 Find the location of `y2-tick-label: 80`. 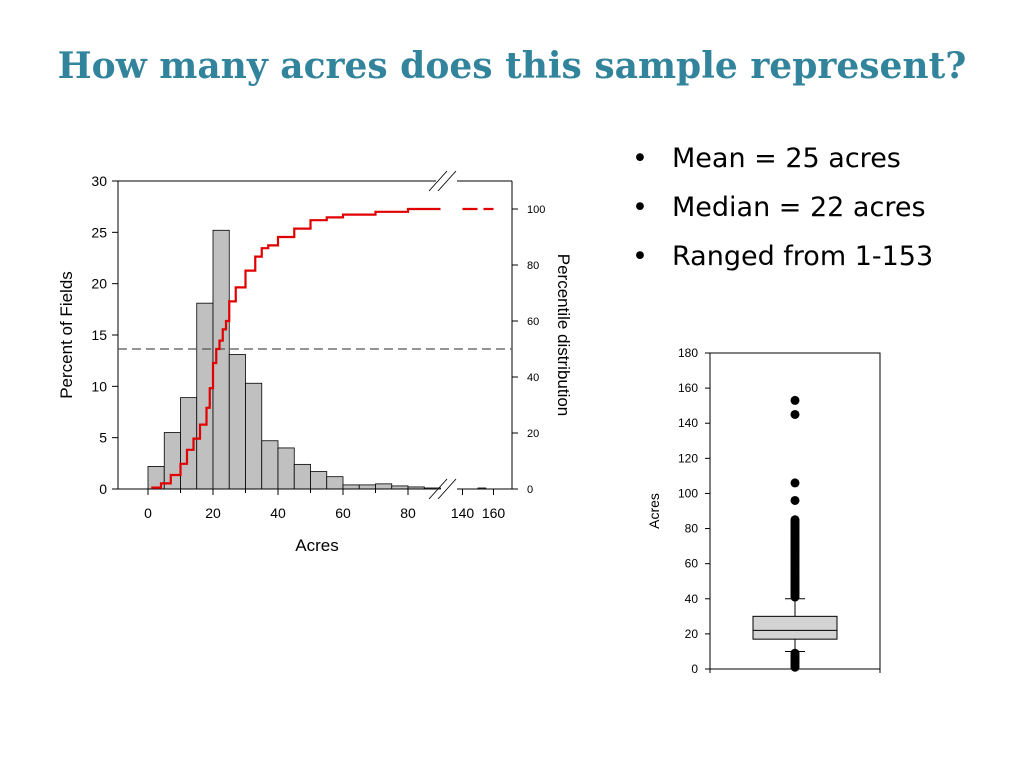

y2-tick-label: 80 is located at coordinates (533, 266).